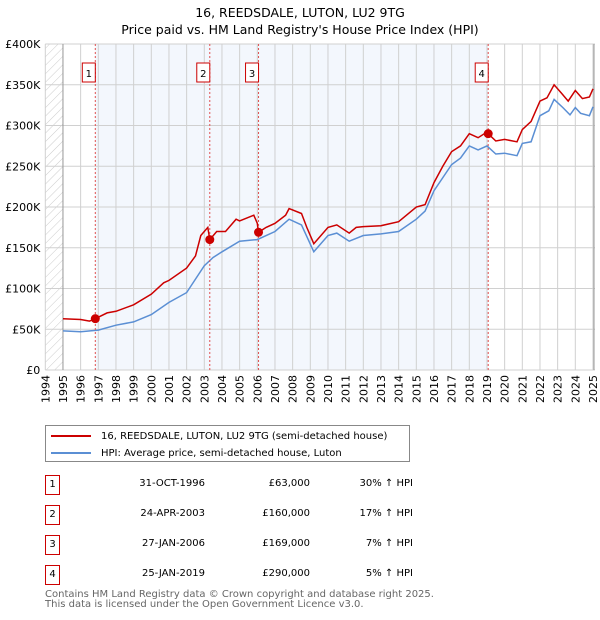  Describe the element at coordinates (286, 513) in the screenshot. I see `sale-price: £160,000` at that location.